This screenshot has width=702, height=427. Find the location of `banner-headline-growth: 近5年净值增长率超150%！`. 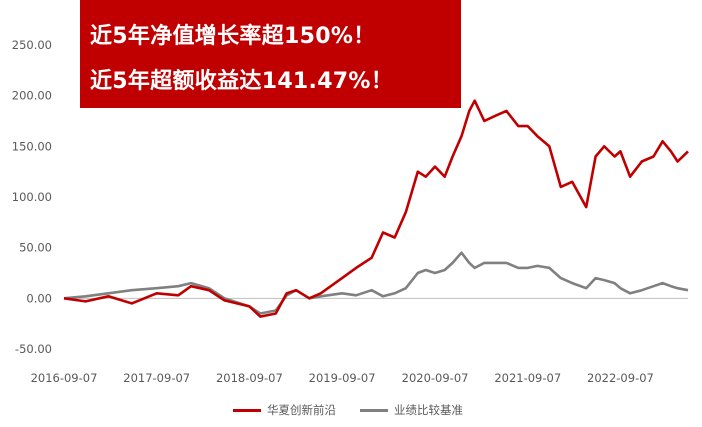

banner-headline-growth: 近5年净值增长率超150%！ is located at coordinates (233, 36).